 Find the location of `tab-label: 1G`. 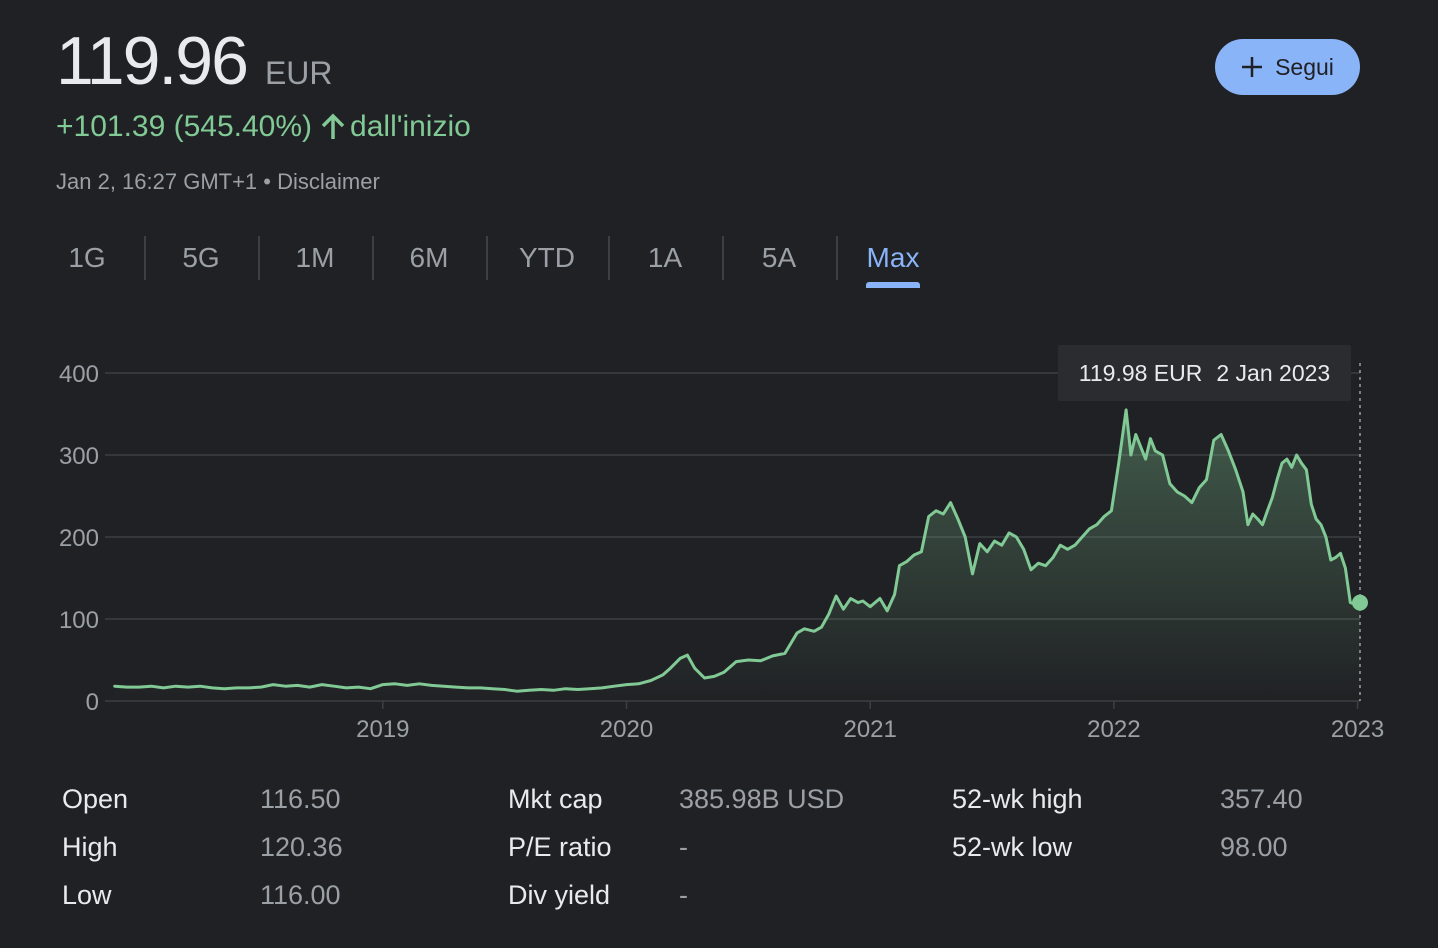

tab-label: 1G is located at coordinates (87, 257).